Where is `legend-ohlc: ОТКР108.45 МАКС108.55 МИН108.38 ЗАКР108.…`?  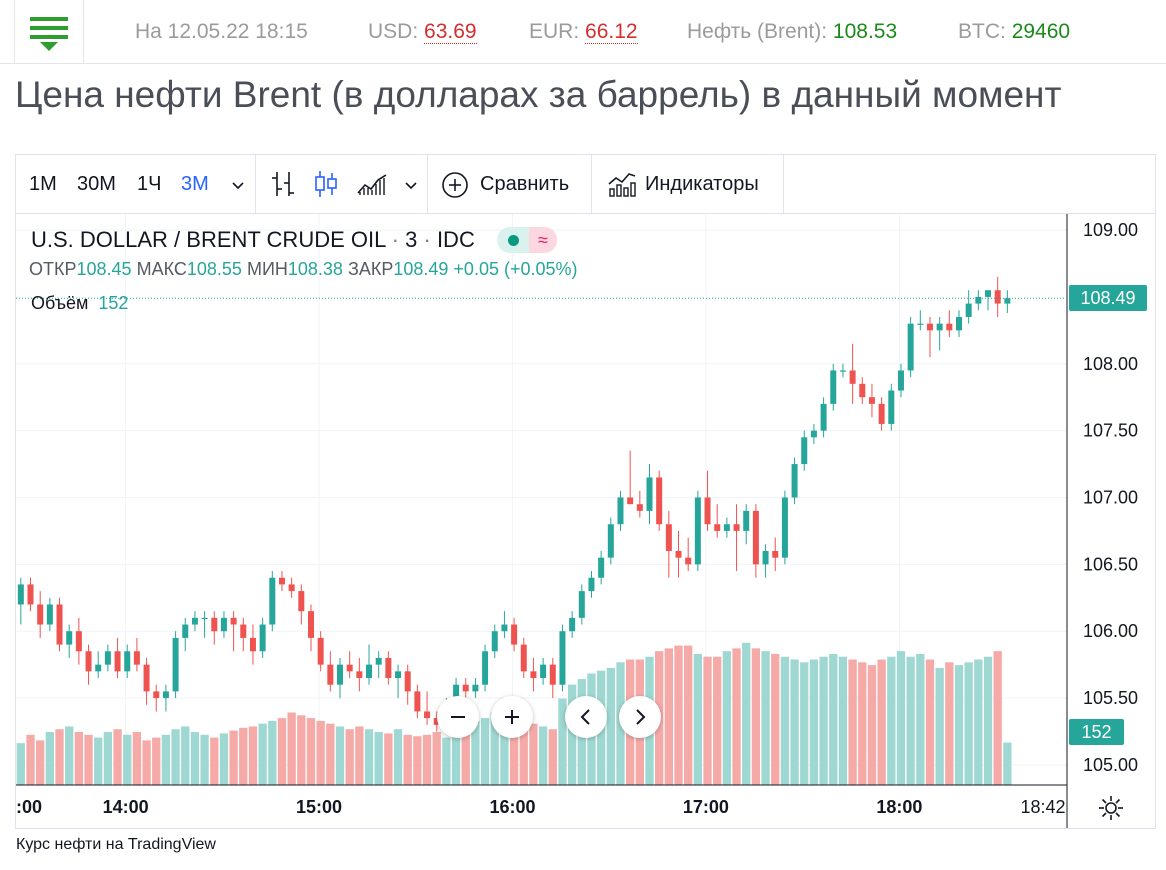
legend-ohlc: ОТКР108.45 МАКС108.55 МИН108.38 ЗАКР108.… is located at coordinates (303, 269).